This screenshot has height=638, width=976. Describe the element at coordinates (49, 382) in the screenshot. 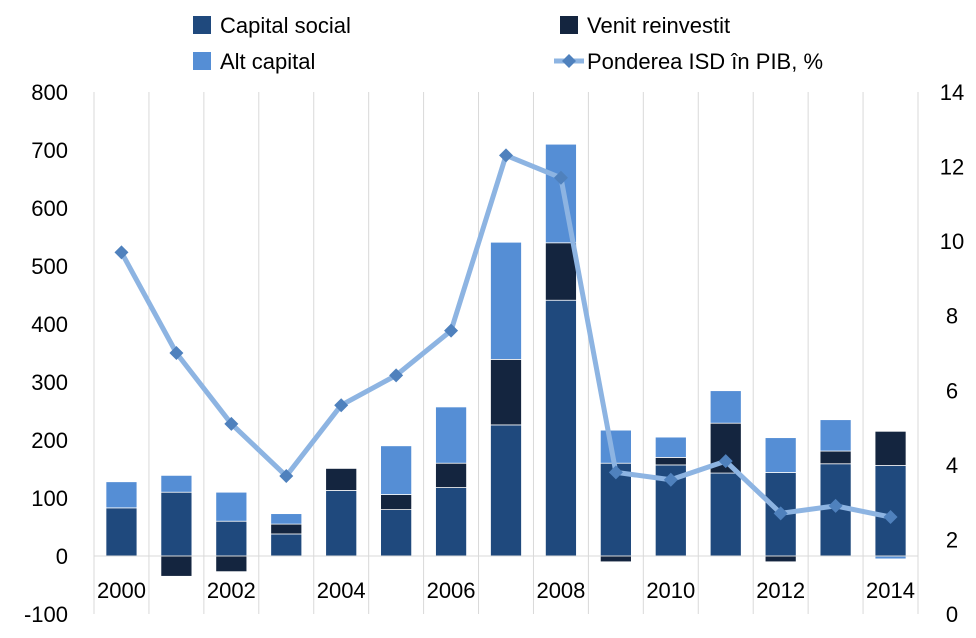

I see `left-tick-label: 300` at that location.